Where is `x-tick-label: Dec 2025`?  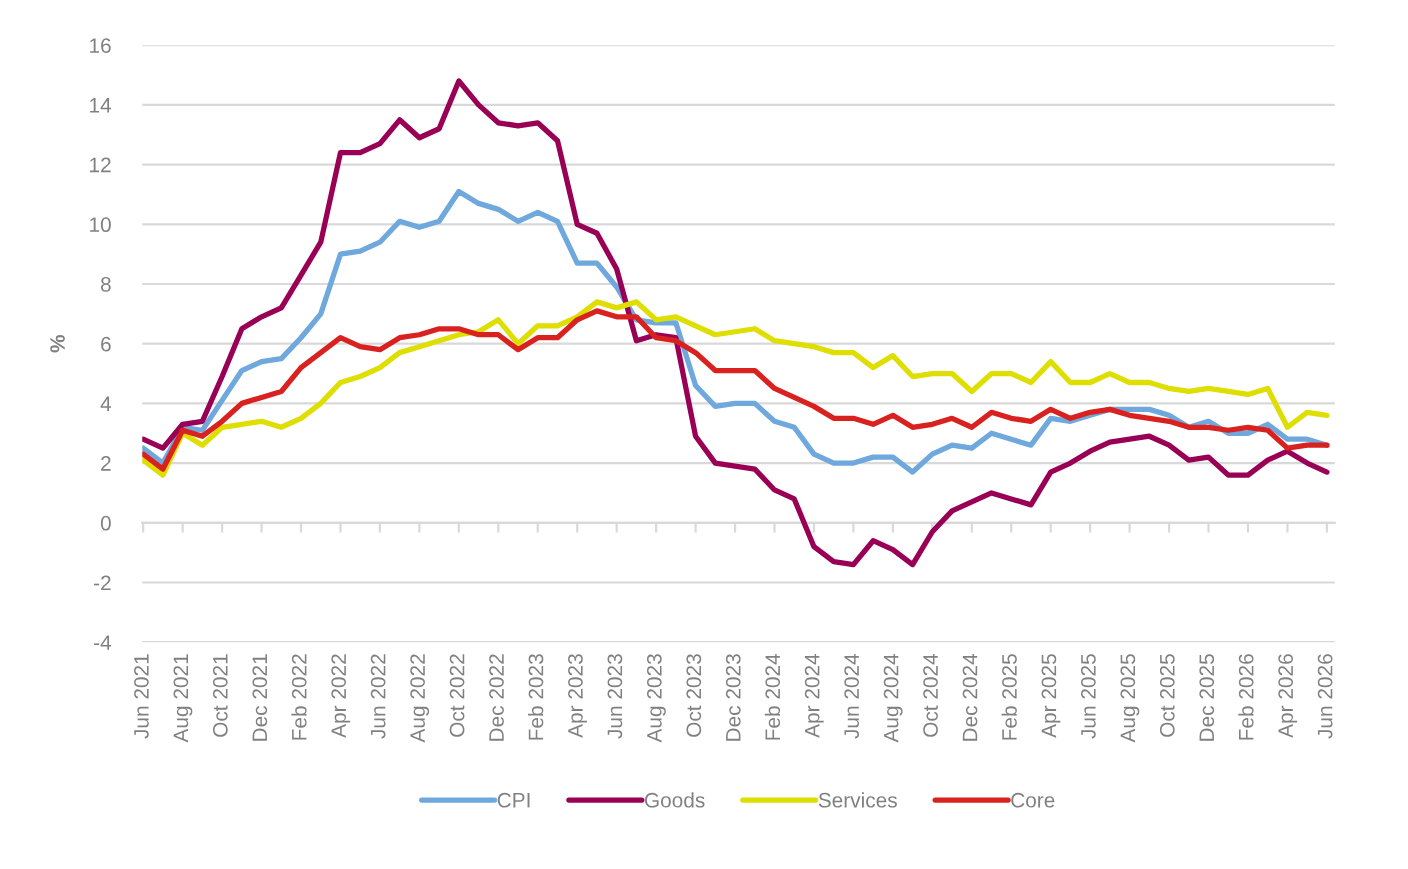 x-tick-label: Dec 2025 is located at coordinates (1207, 697).